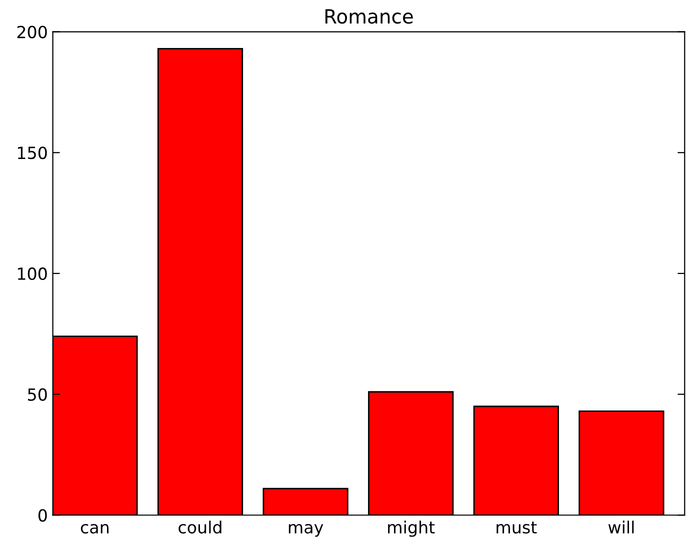 The height and width of the screenshot is (548, 686). Describe the element at coordinates (32, 32) in the screenshot. I see `y-tick-label: 200` at that location.